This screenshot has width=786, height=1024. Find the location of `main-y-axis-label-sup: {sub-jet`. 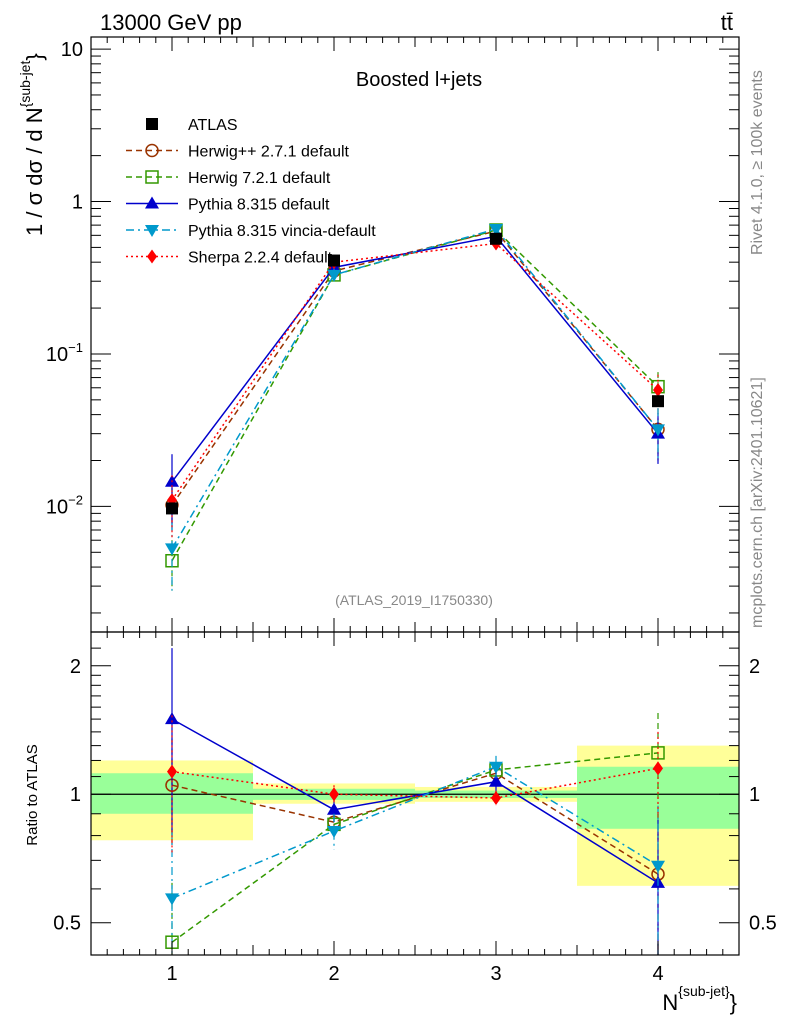

main-y-axis-label-sup: {sub-jet is located at coordinates (25, 84).